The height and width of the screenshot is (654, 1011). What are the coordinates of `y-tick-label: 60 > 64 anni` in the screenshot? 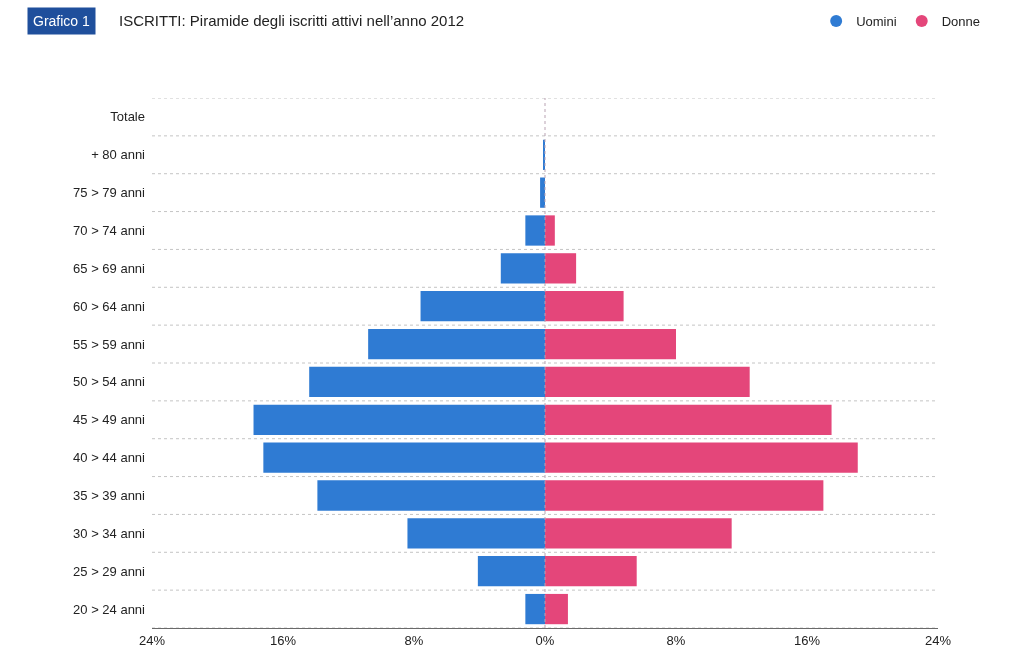 It's located at (109, 306).